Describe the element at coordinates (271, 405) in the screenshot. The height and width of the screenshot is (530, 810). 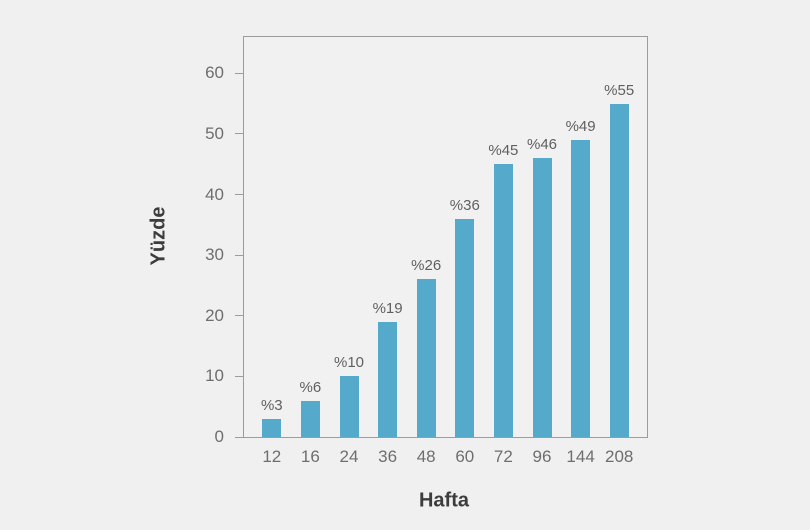
I see `bar-value-label: %3` at that location.